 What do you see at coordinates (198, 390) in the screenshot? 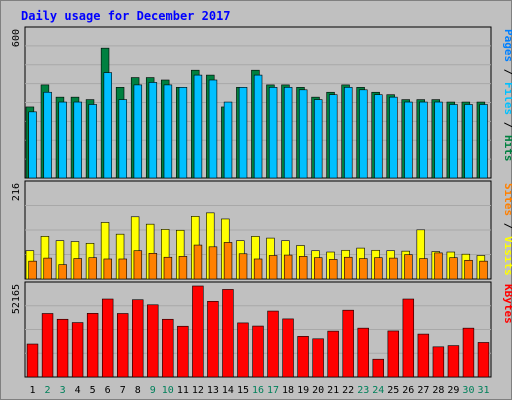
I see `x-tick-label: 12` at bounding box center [198, 390].